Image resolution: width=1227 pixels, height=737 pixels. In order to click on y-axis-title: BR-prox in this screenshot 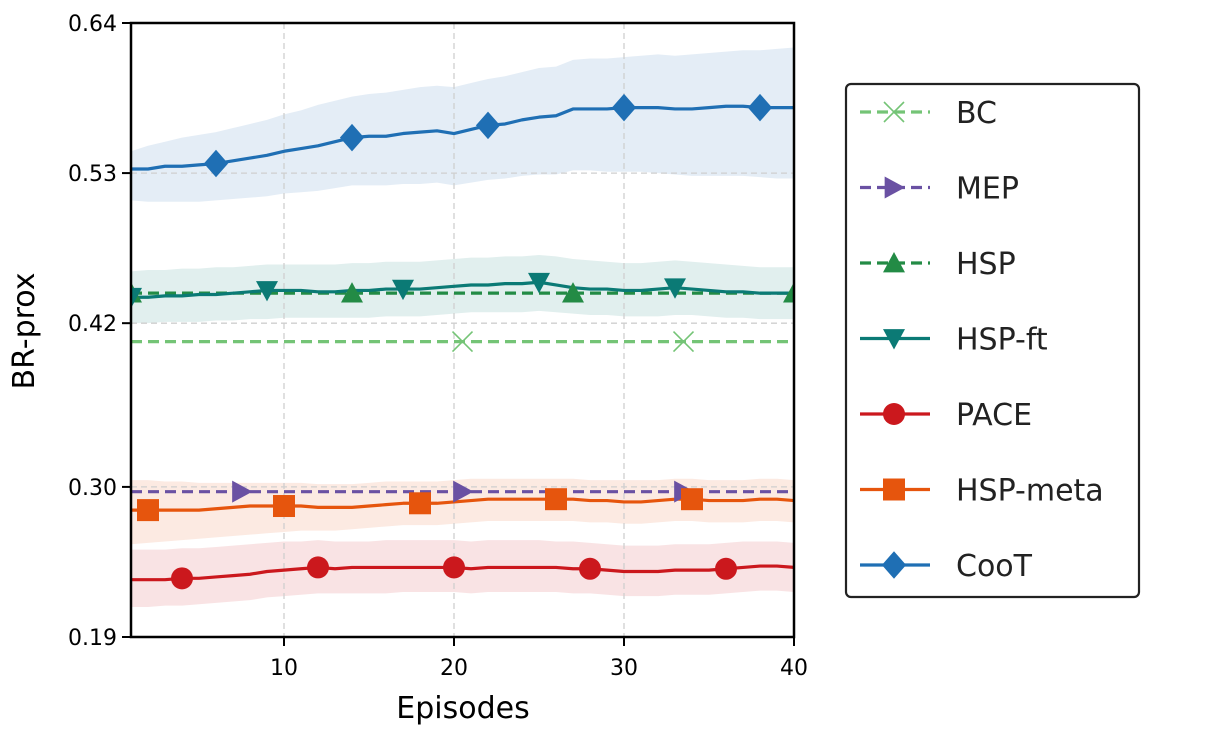, I will do `click(24, 331)`.